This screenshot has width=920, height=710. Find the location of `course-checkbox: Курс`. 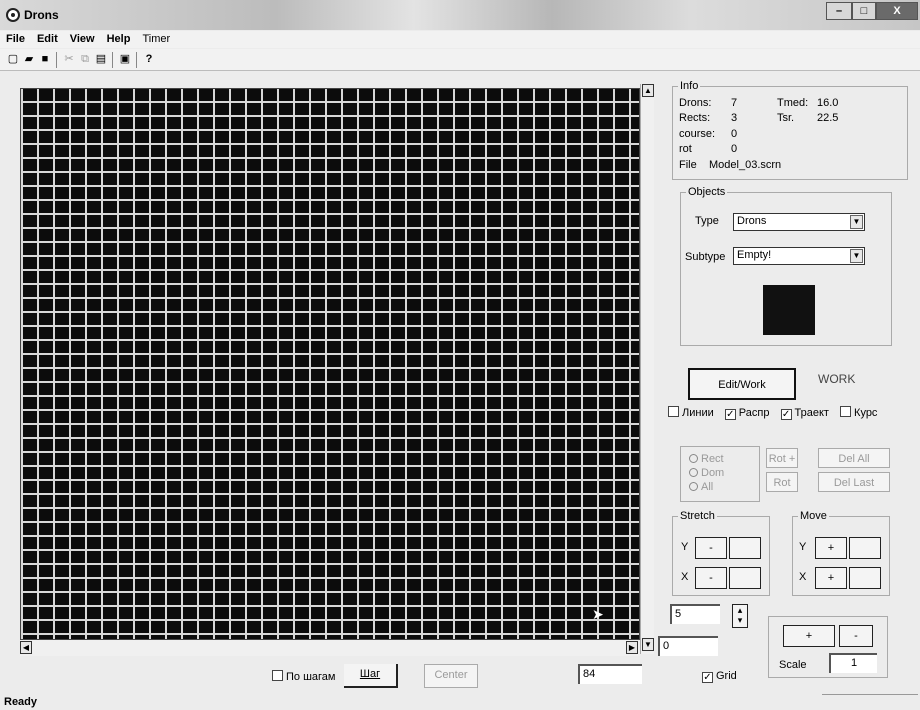

course-checkbox: Курс is located at coordinates (859, 412).